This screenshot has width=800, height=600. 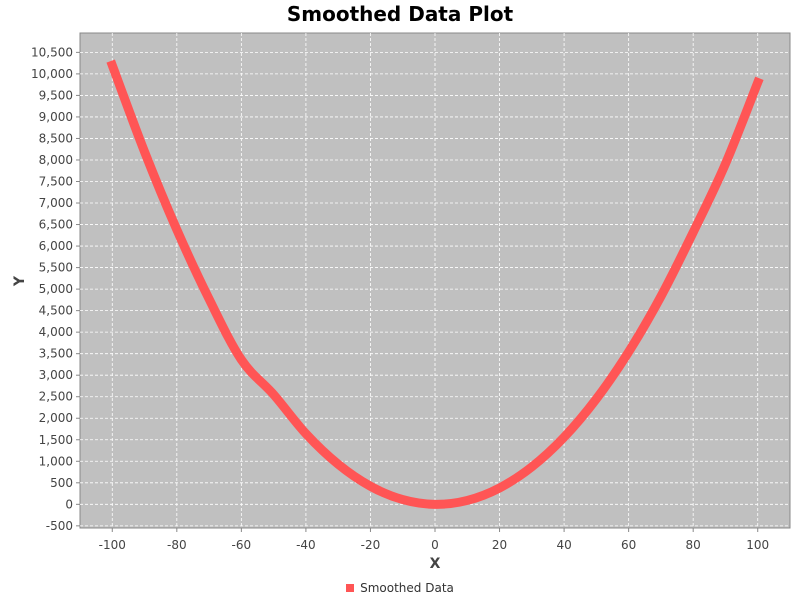 I want to click on legend: Smoothed Data, so click(x=400, y=588).